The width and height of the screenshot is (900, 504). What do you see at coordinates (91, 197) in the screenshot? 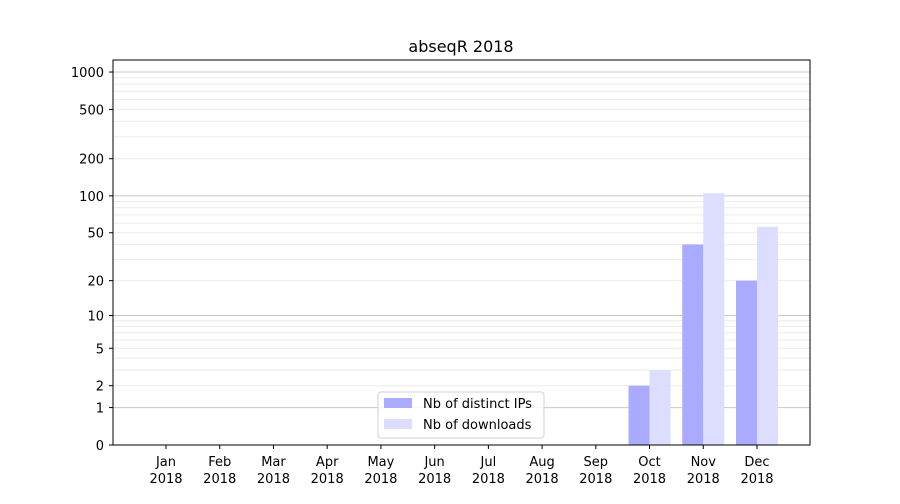
I see `y-tick-label: 100` at bounding box center [91, 197].